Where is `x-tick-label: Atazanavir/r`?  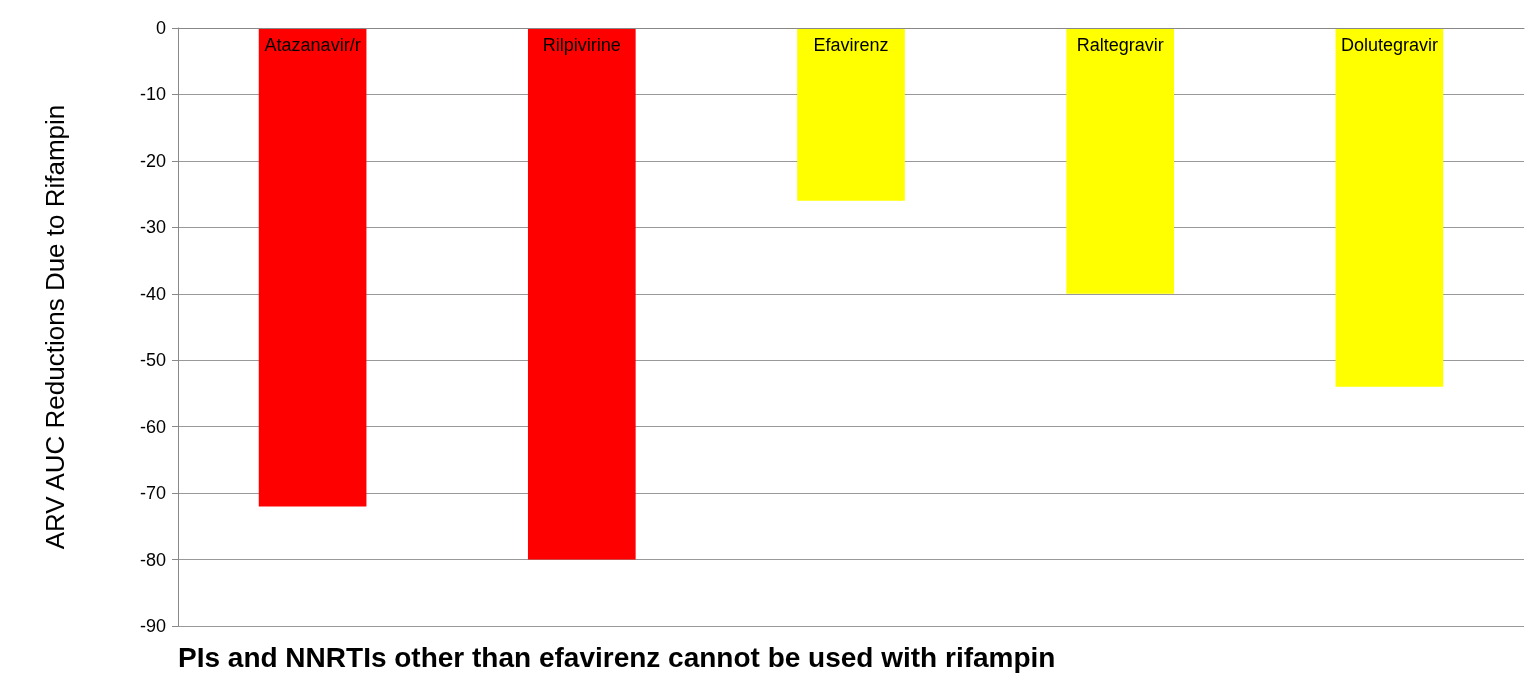 x-tick-label: Atazanavir/r is located at coordinates (312, 45).